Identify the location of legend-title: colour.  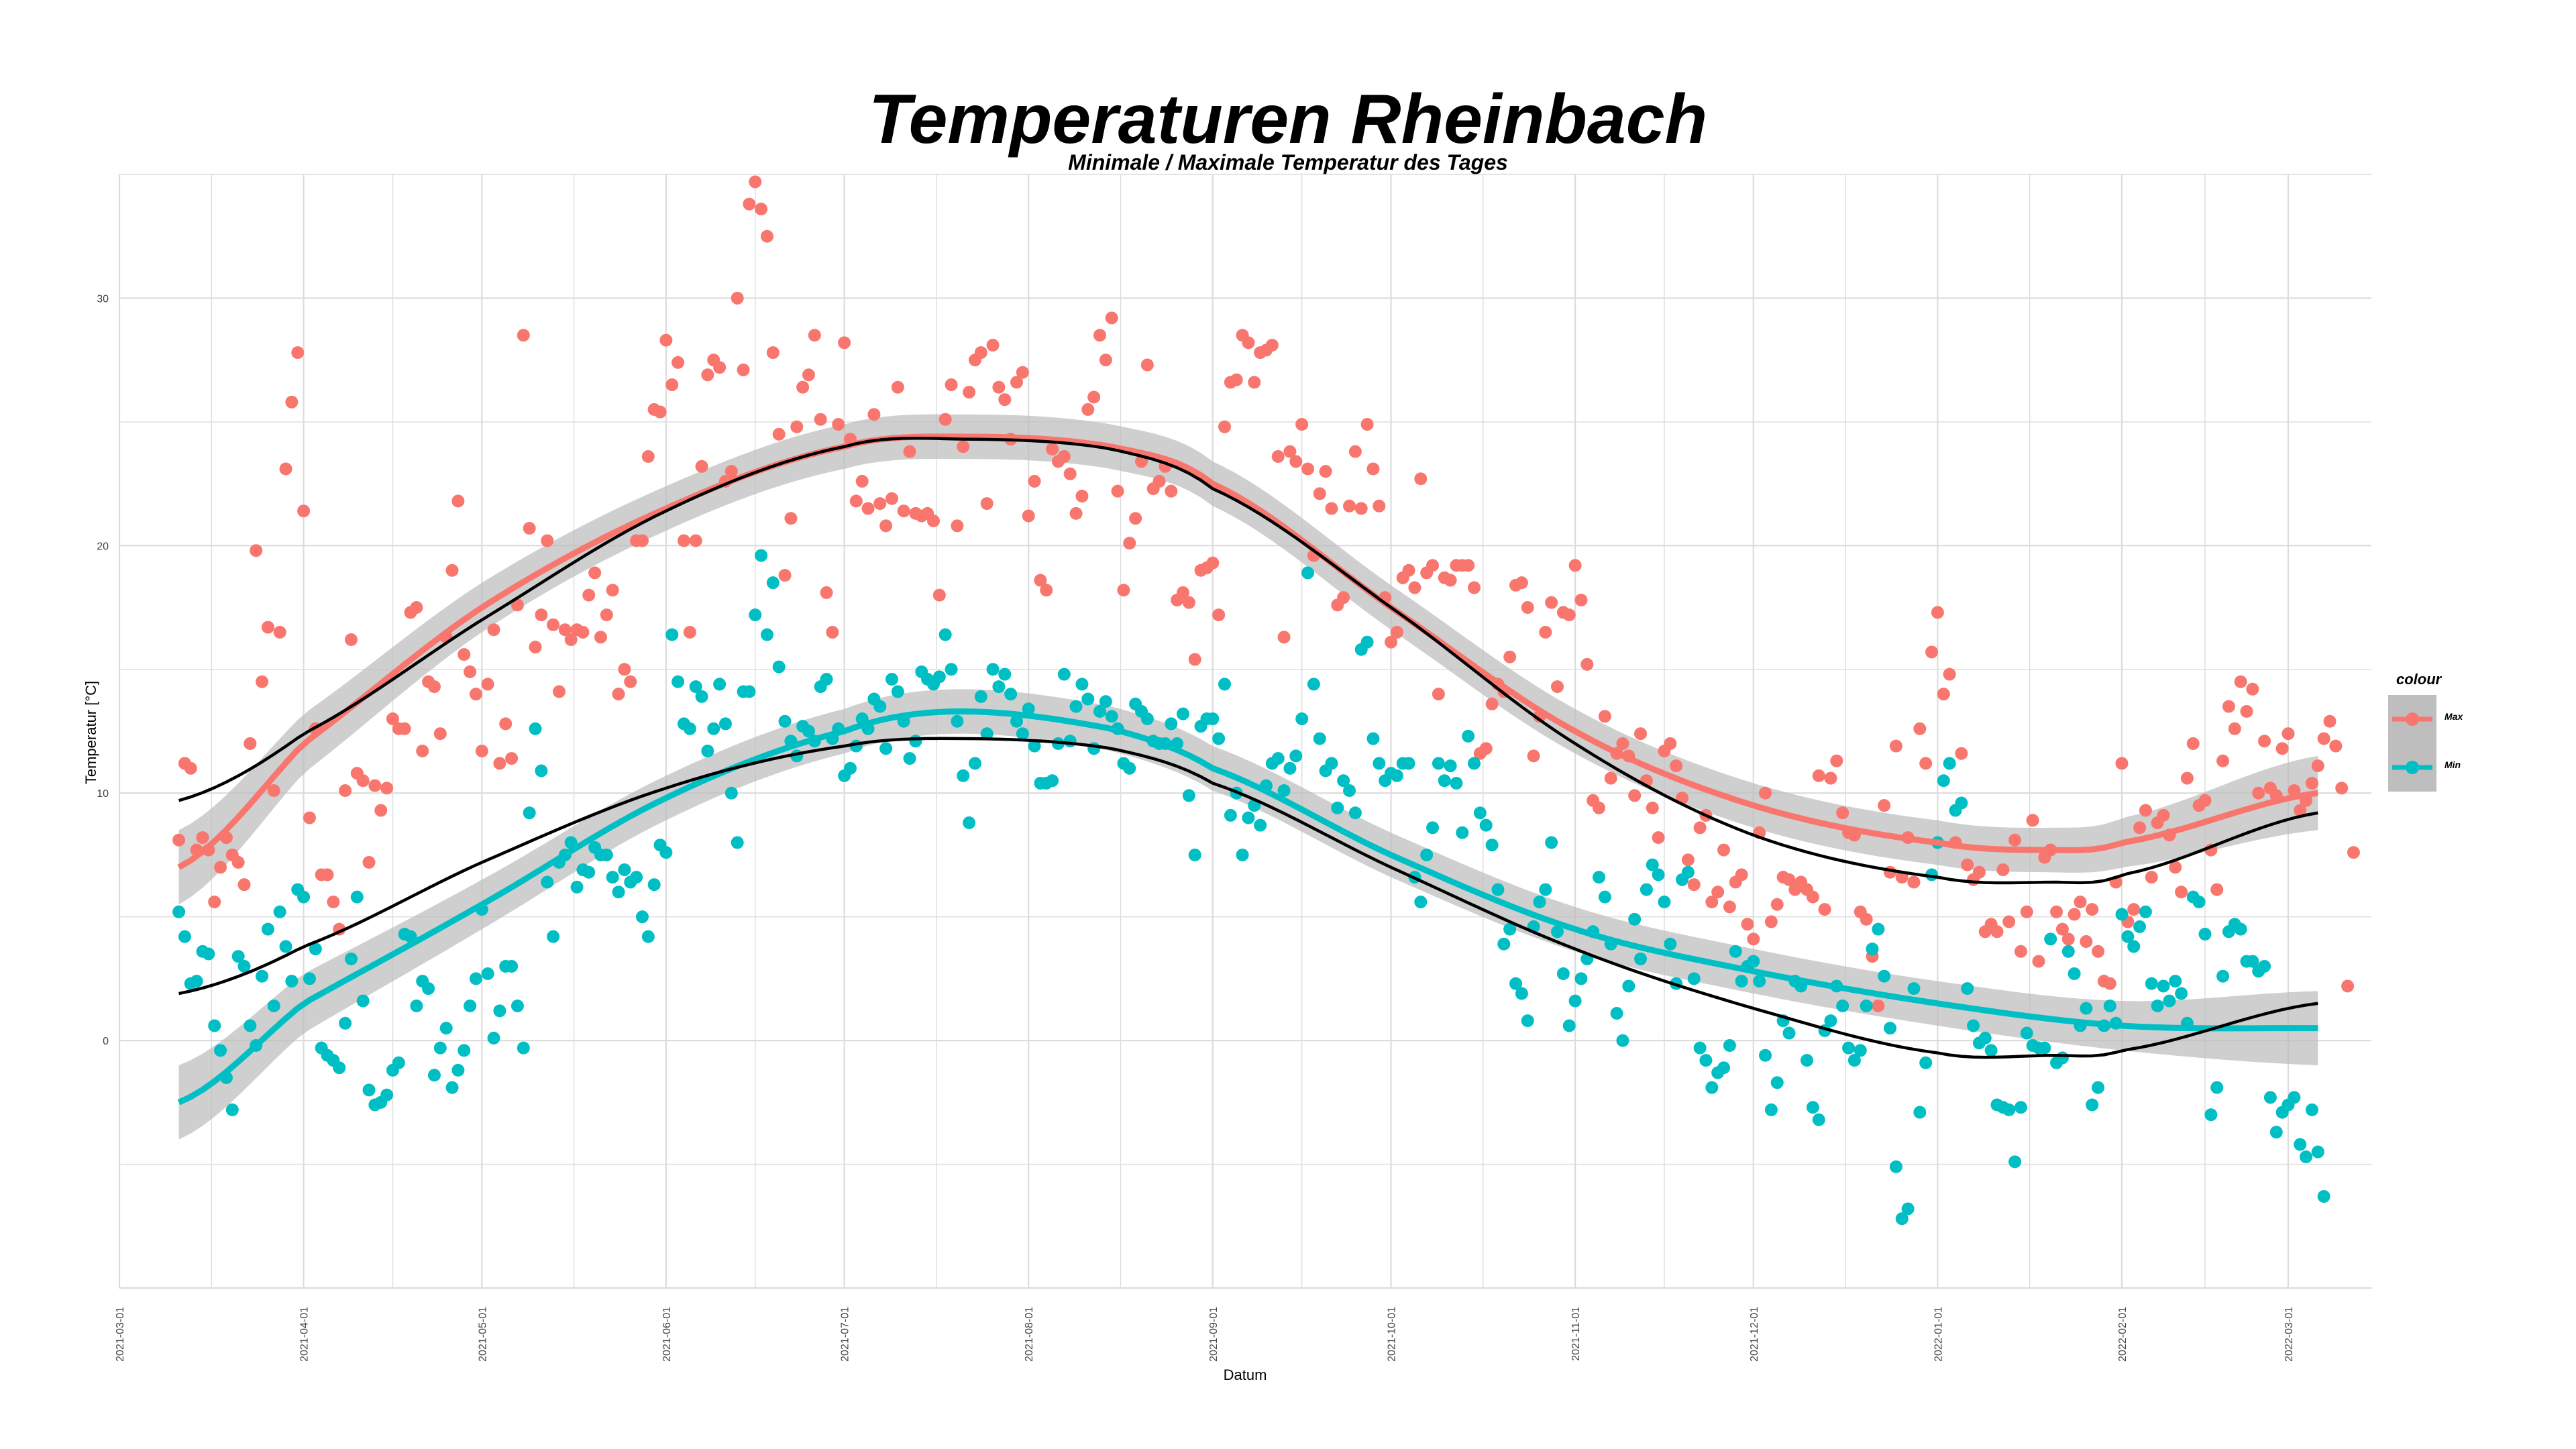
(2419, 679).